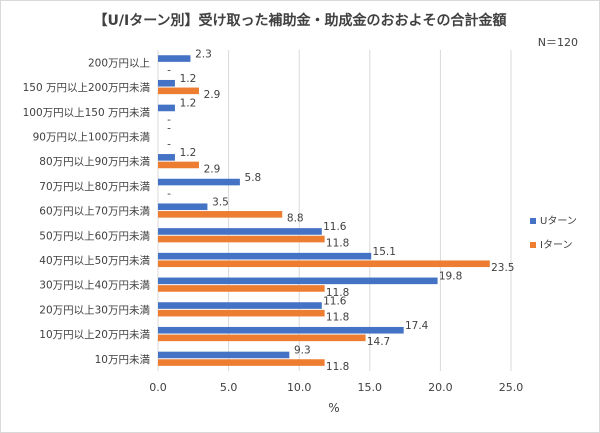 This screenshot has height=433, width=600. What do you see at coordinates (558, 221) in the screenshot?
I see `legend-label: Uターン` at bounding box center [558, 221].